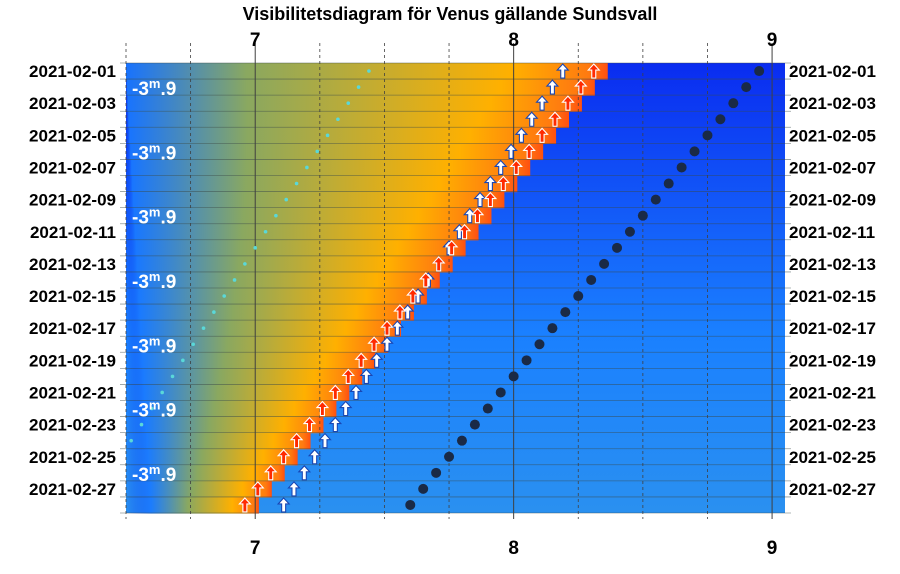 Image resolution: width=900 pixels, height=574 pixels. I want to click on date-label-right: 2021-02-25, so click(832, 457).